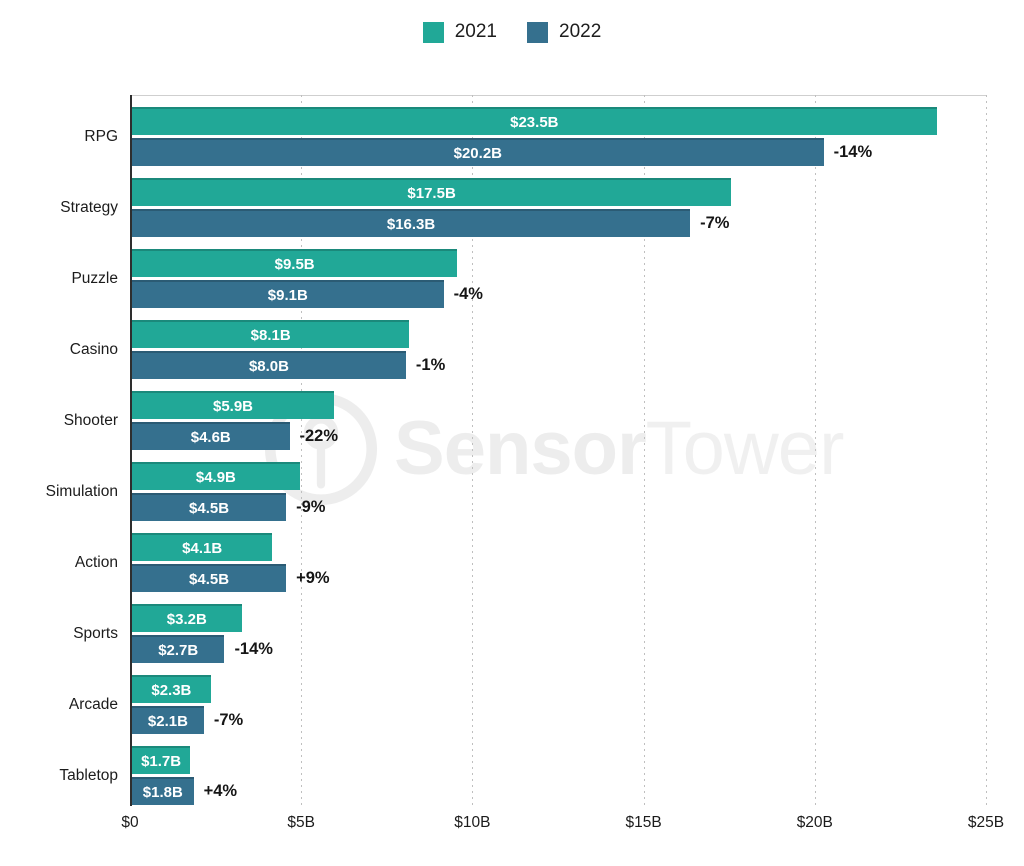  Describe the element at coordinates (88, 775) in the screenshot. I see `category-label-tabletop: Tabletop` at that location.